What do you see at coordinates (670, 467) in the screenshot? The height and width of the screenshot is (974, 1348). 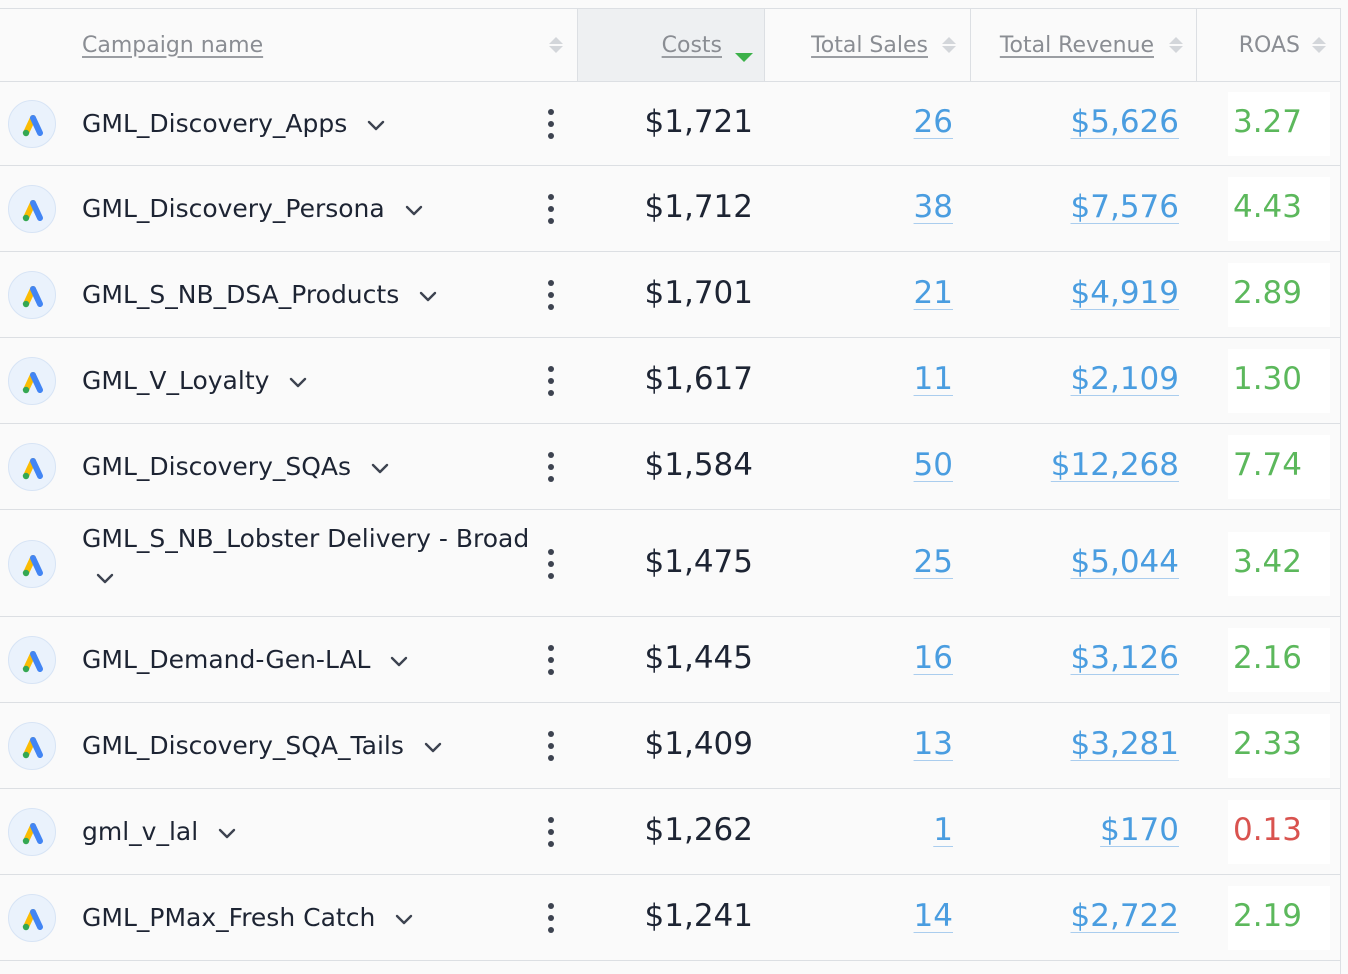 I see `table-row: GML_Discovery_SQAs $1,584 50 $12,268 7.74` at bounding box center [670, 467].